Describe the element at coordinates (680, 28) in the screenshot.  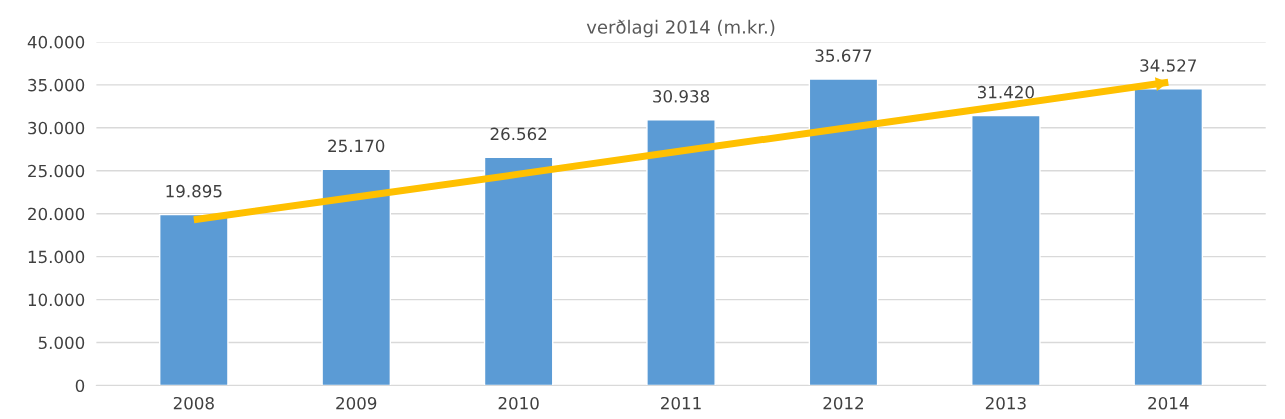
I see `chart-title: verðlagi 2014 (m.kr.)` at that location.